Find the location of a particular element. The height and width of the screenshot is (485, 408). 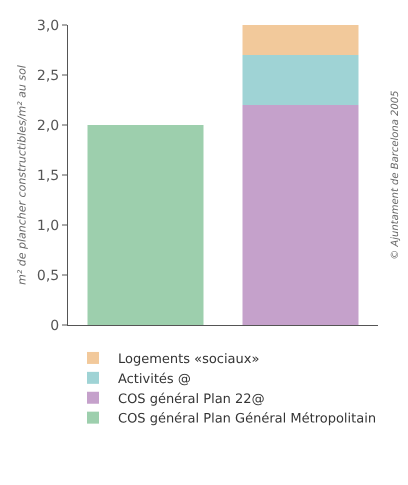

y-tick-label: 1,5 is located at coordinates (48, 176).